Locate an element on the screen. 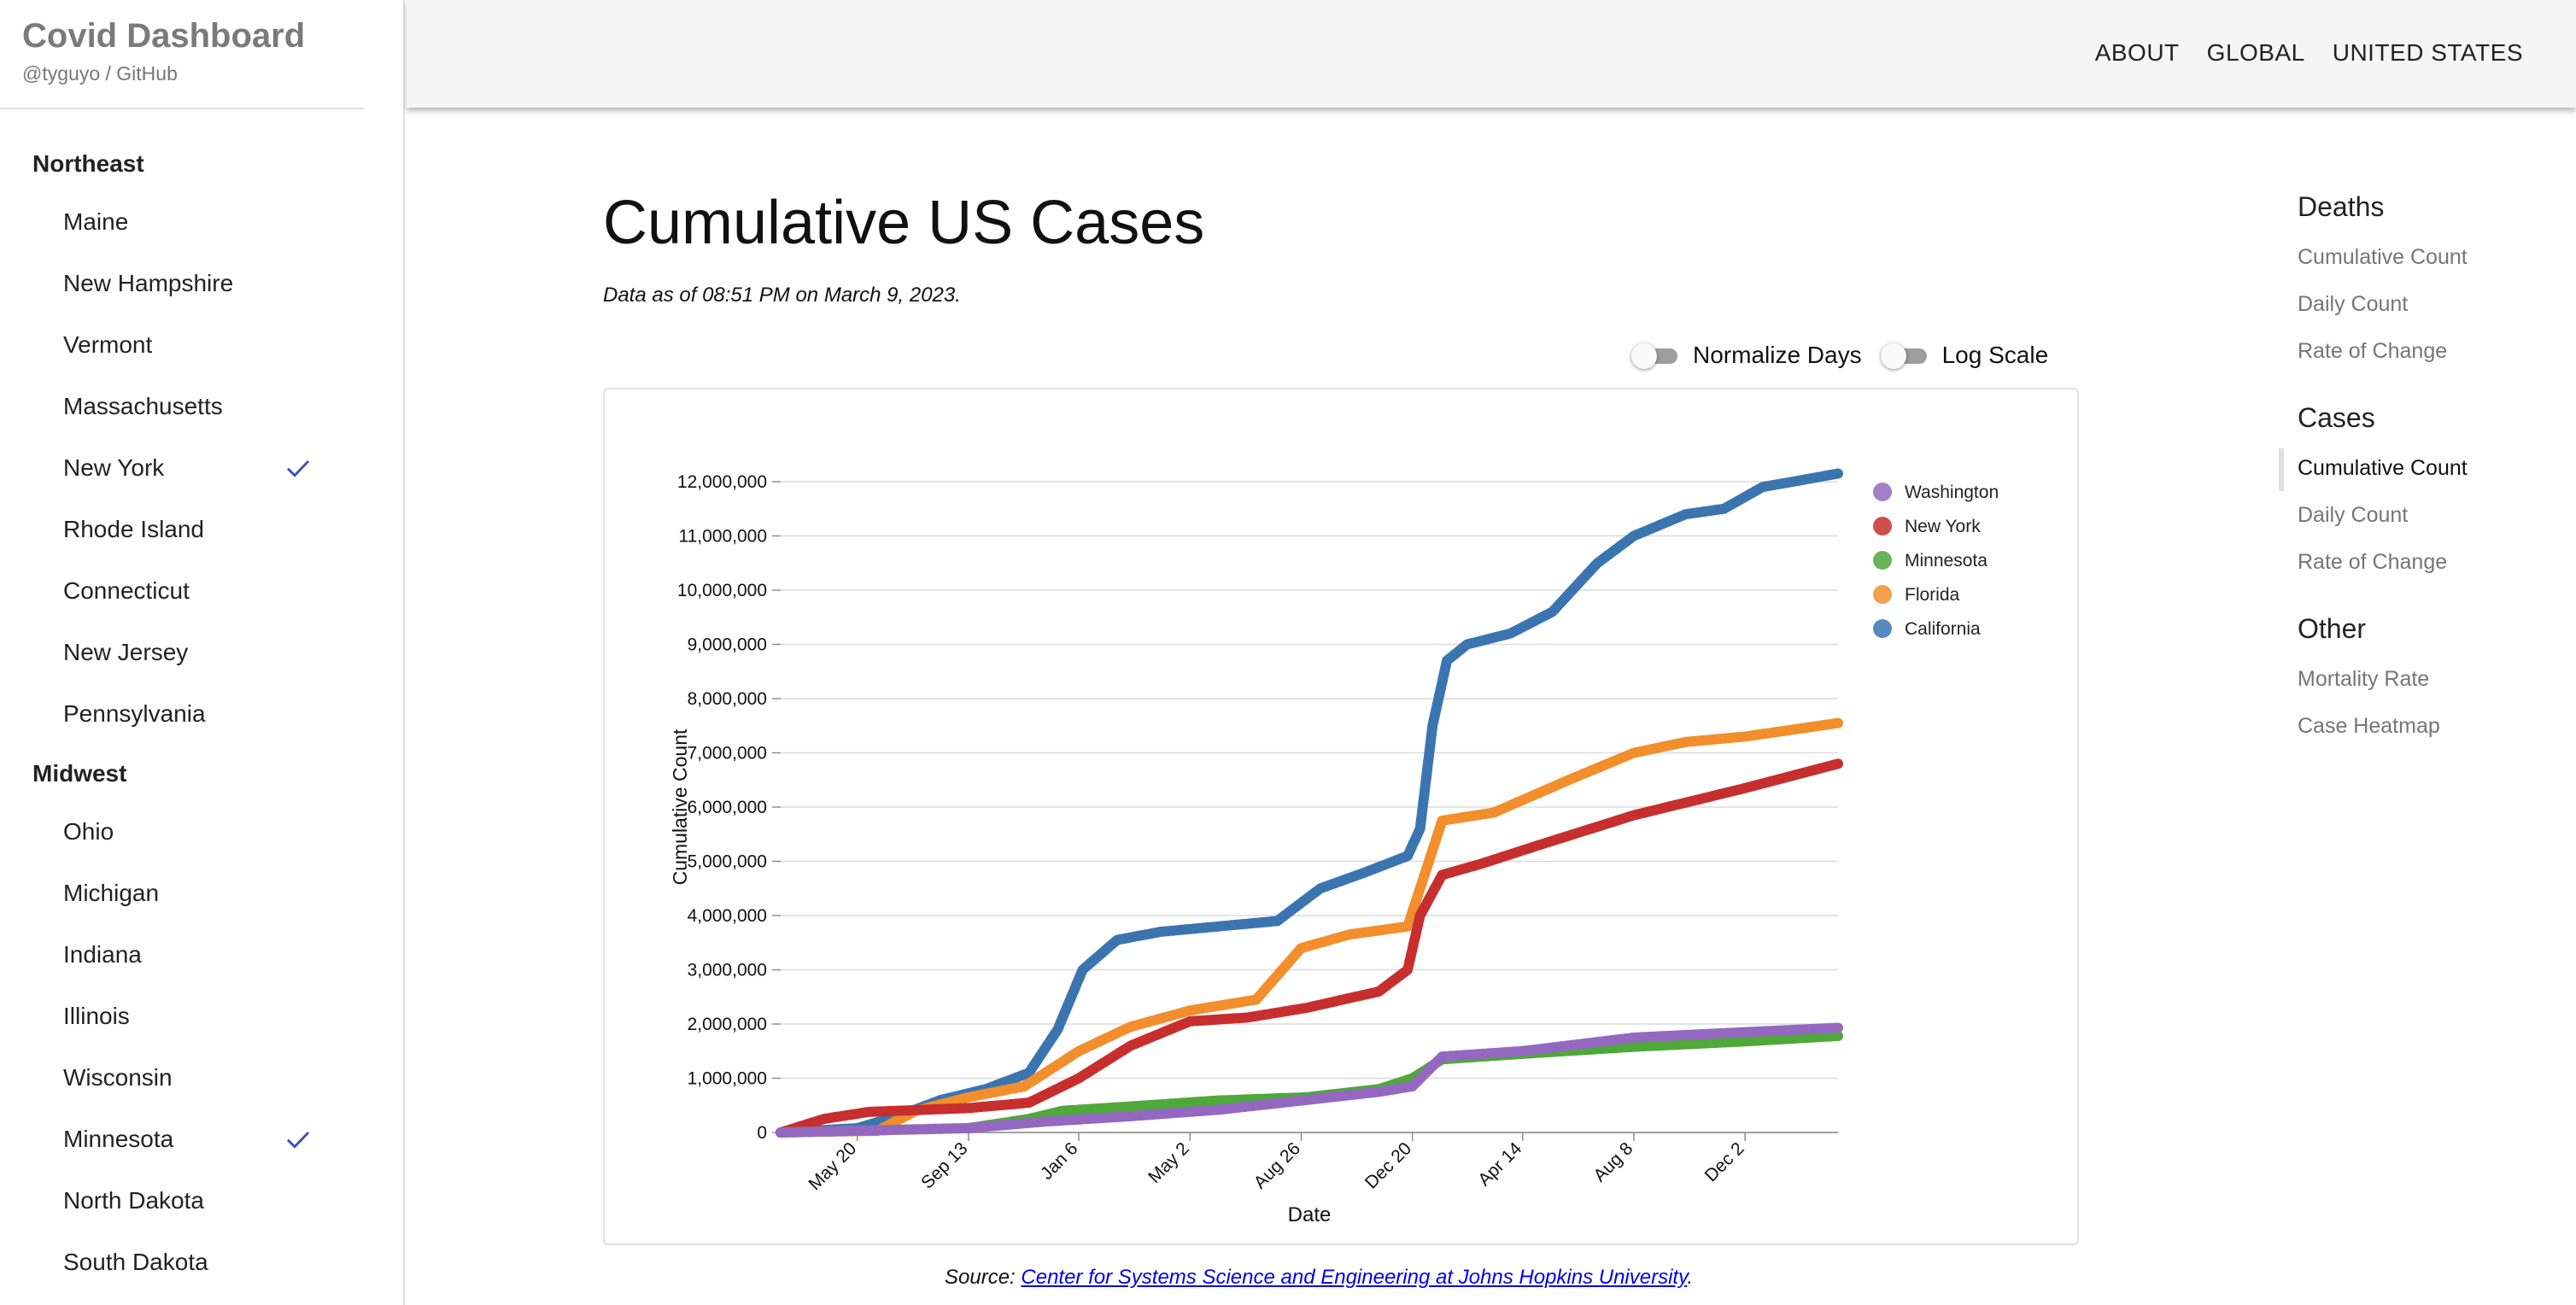  state-label: Maine is located at coordinates (96, 221).